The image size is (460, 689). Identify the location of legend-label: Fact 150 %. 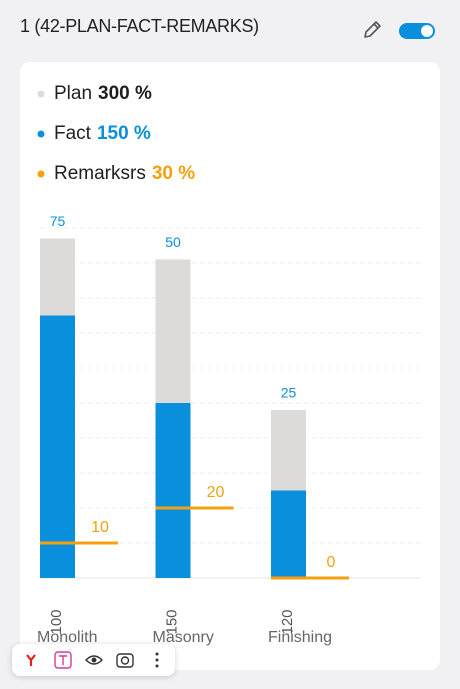
(102, 133).